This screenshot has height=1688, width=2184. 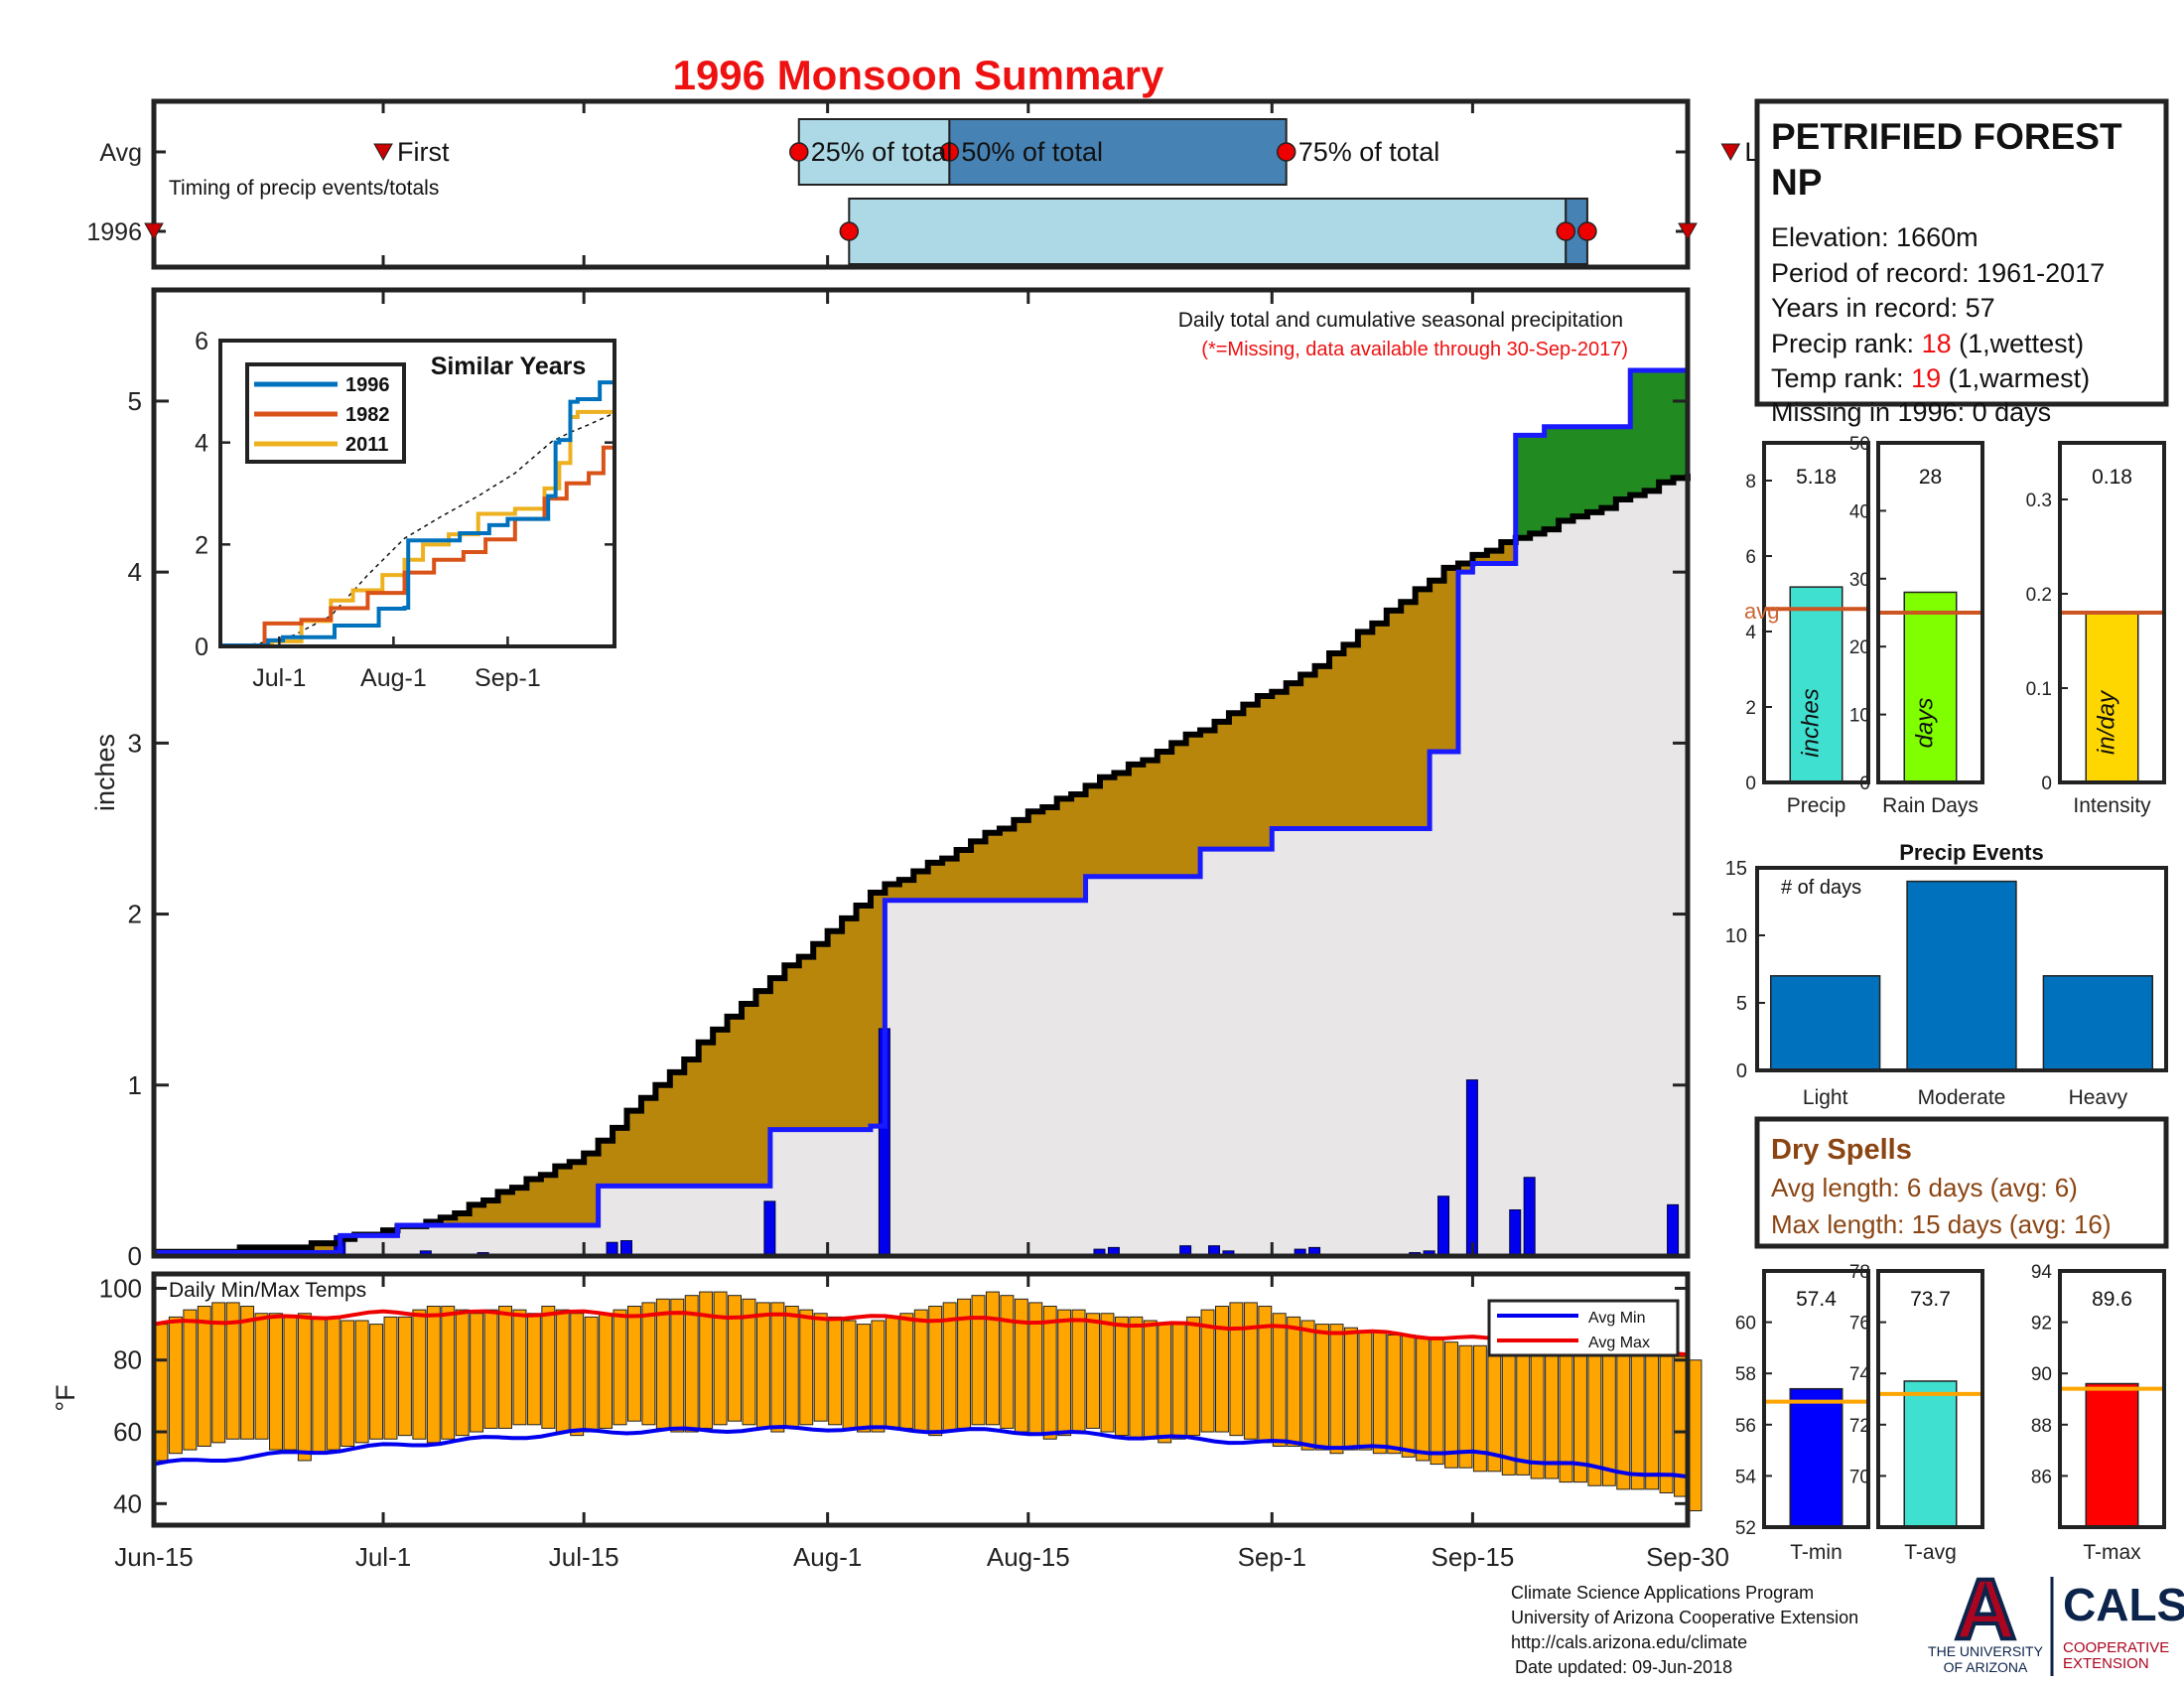 I want to click on mini-bar-precip, so click(x=1816, y=684).